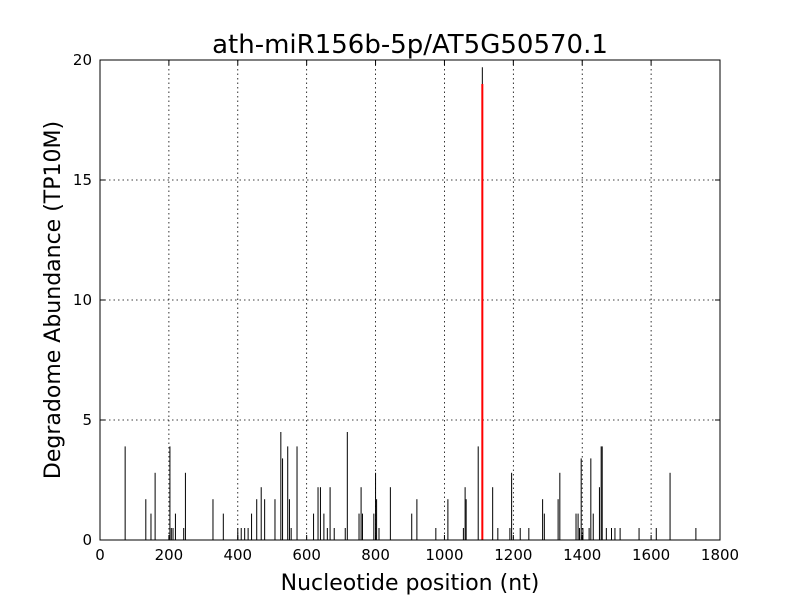  Describe the element at coordinates (82, 60) in the screenshot. I see `y-tick-label-4: 20` at that location.